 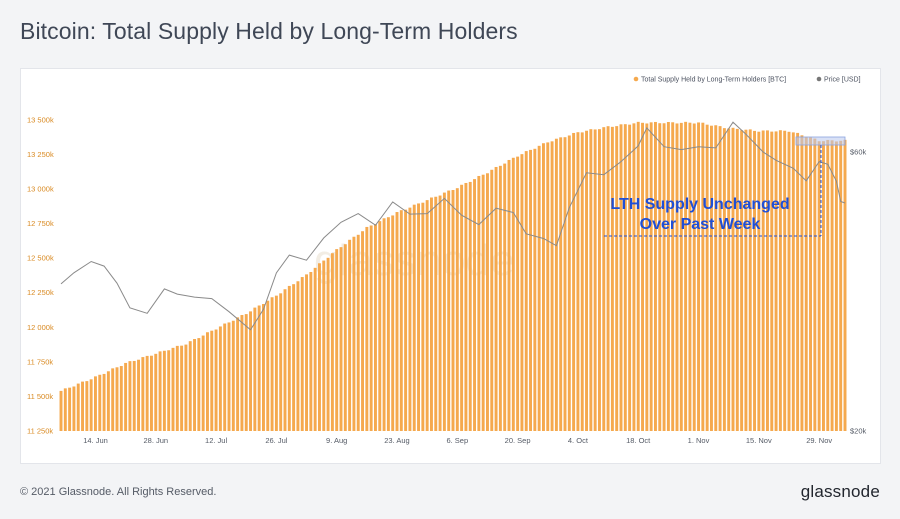 What do you see at coordinates (858, 431) in the screenshot?
I see `y-right-tick-label: $20k` at bounding box center [858, 431].